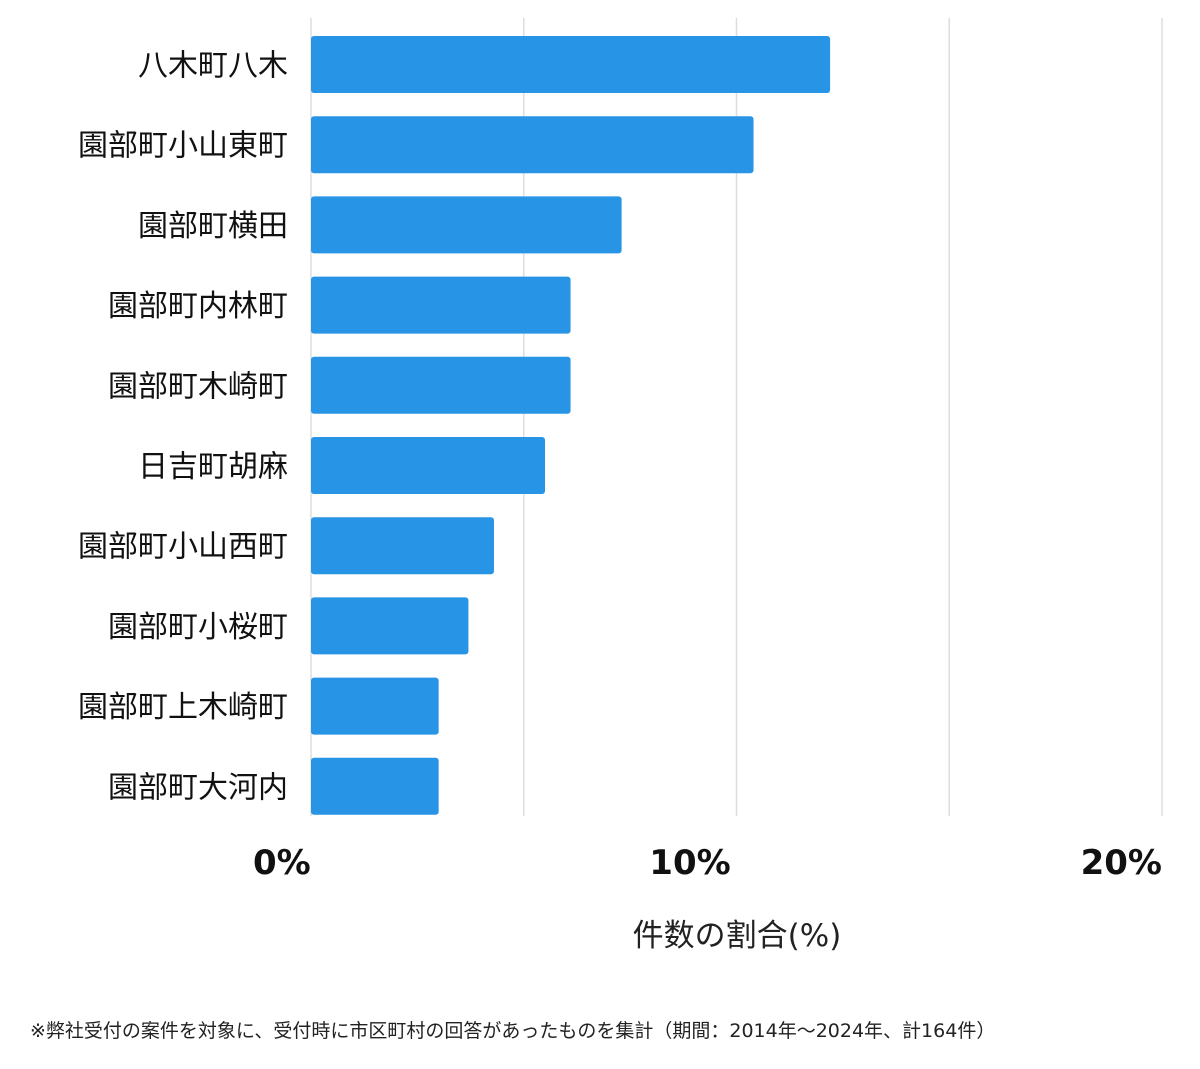 The height and width of the screenshot is (1069, 1200). Describe the element at coordinates (183, 707) in the screenshot. I see `category-label-8: 園部町上木崎町` at that location.